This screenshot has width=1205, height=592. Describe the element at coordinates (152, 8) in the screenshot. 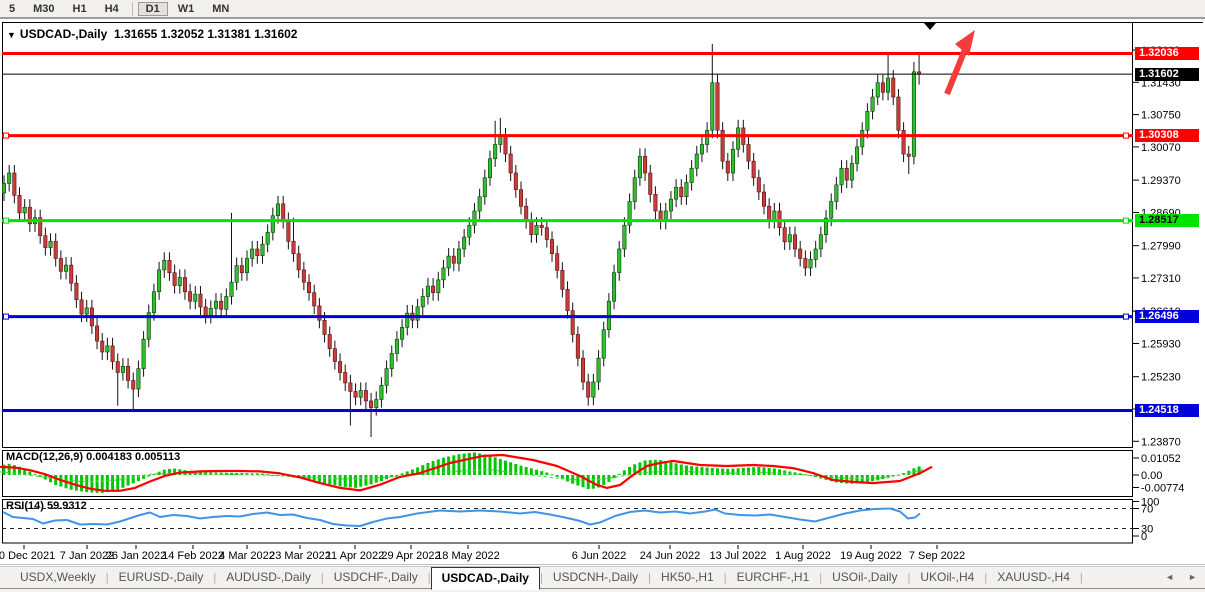

I see `timeframe-button-d1: D1` at that location.